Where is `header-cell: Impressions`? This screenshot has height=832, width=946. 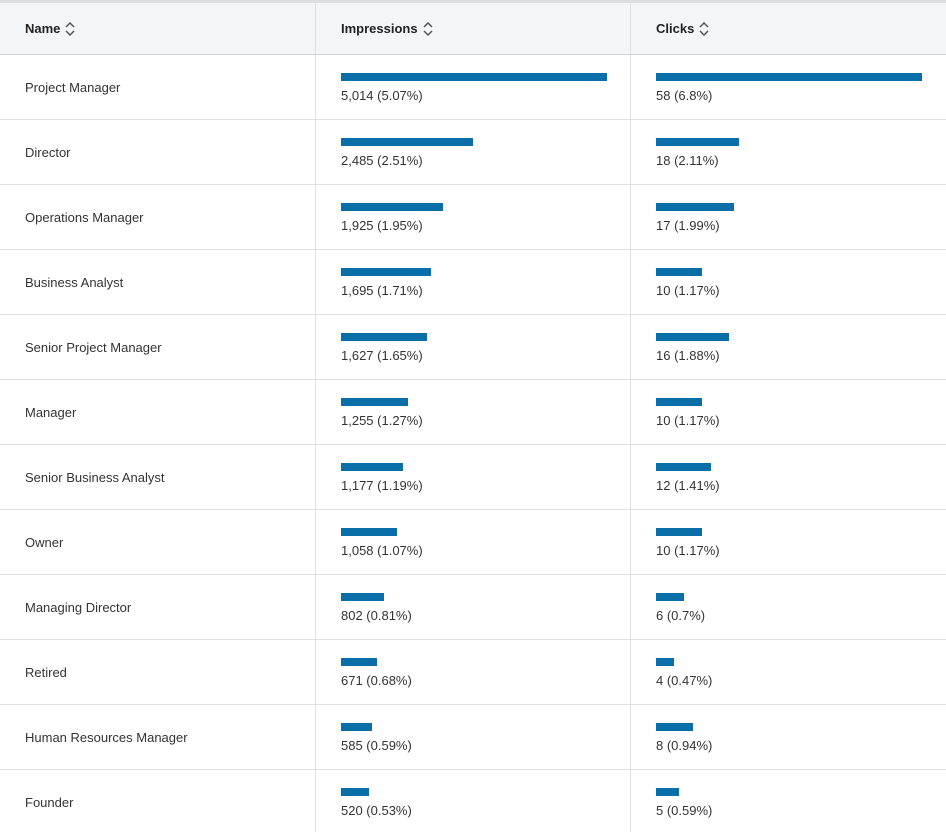 header-cell: Impressions is located at coordinates (473, 28).